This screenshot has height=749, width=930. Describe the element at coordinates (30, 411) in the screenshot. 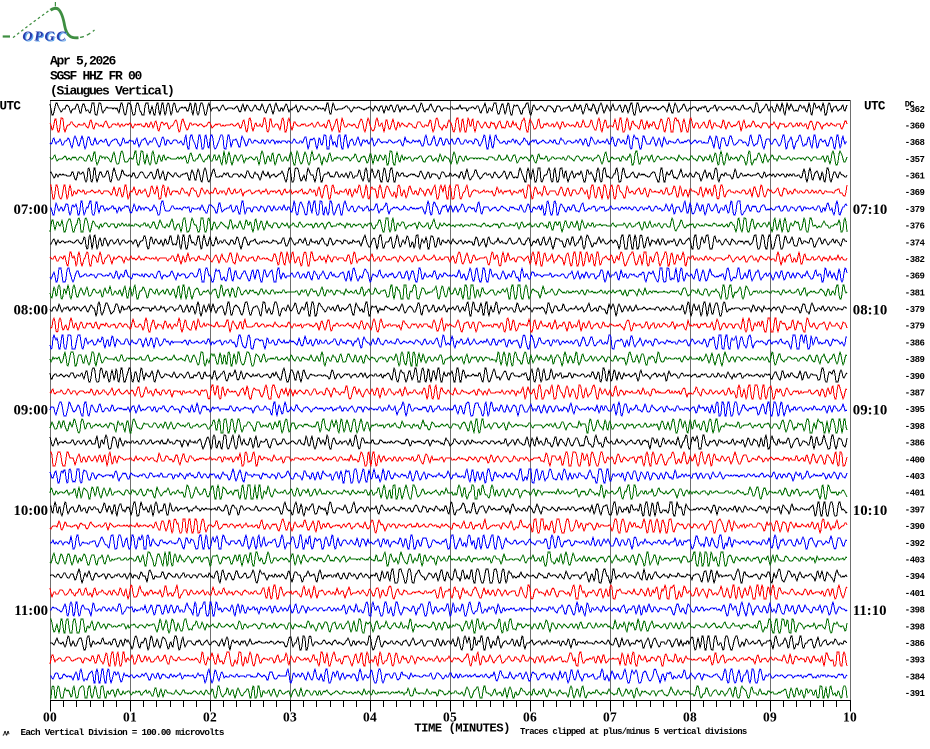

I see `svg-text: 09:00` at that location.